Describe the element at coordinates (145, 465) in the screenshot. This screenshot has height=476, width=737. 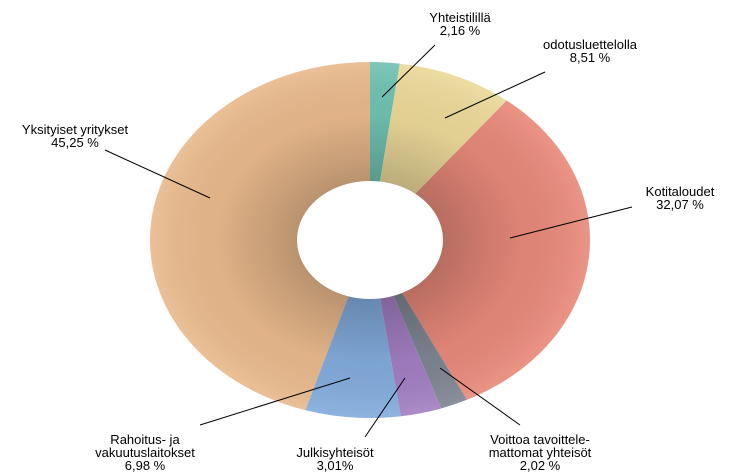
I see `value-label: 6,98 %` at that location.